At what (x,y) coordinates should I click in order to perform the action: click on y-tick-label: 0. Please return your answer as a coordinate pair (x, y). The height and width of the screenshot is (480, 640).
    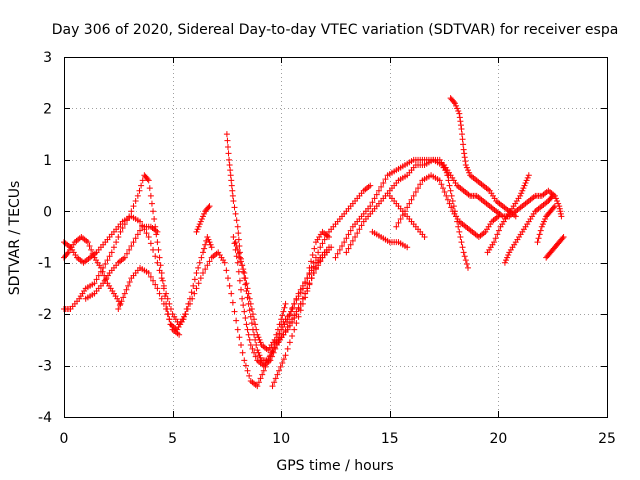
    Looking at the image, I should click on (47, 212).